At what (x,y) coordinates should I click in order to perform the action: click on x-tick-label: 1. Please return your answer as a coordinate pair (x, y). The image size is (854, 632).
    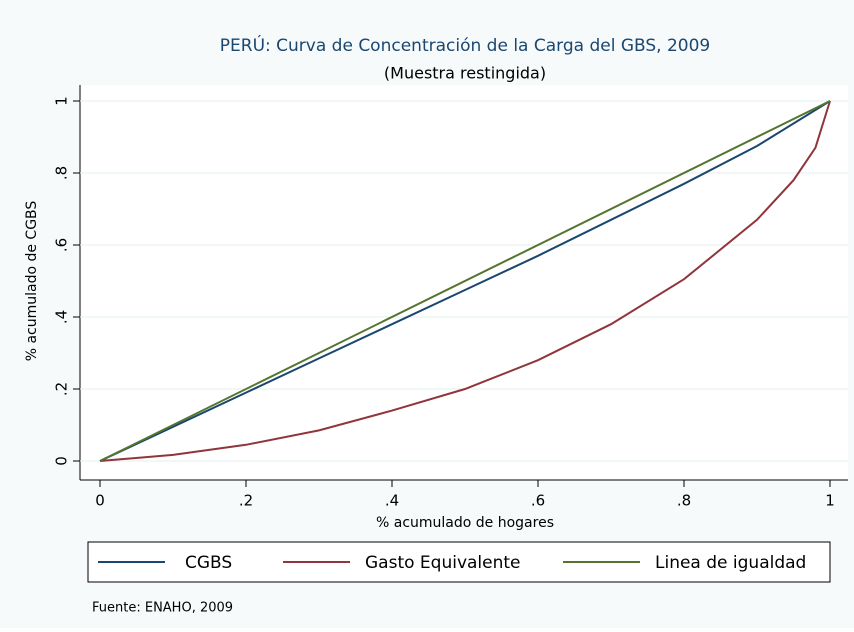
    Looking at the image, I should click on (830, 501).